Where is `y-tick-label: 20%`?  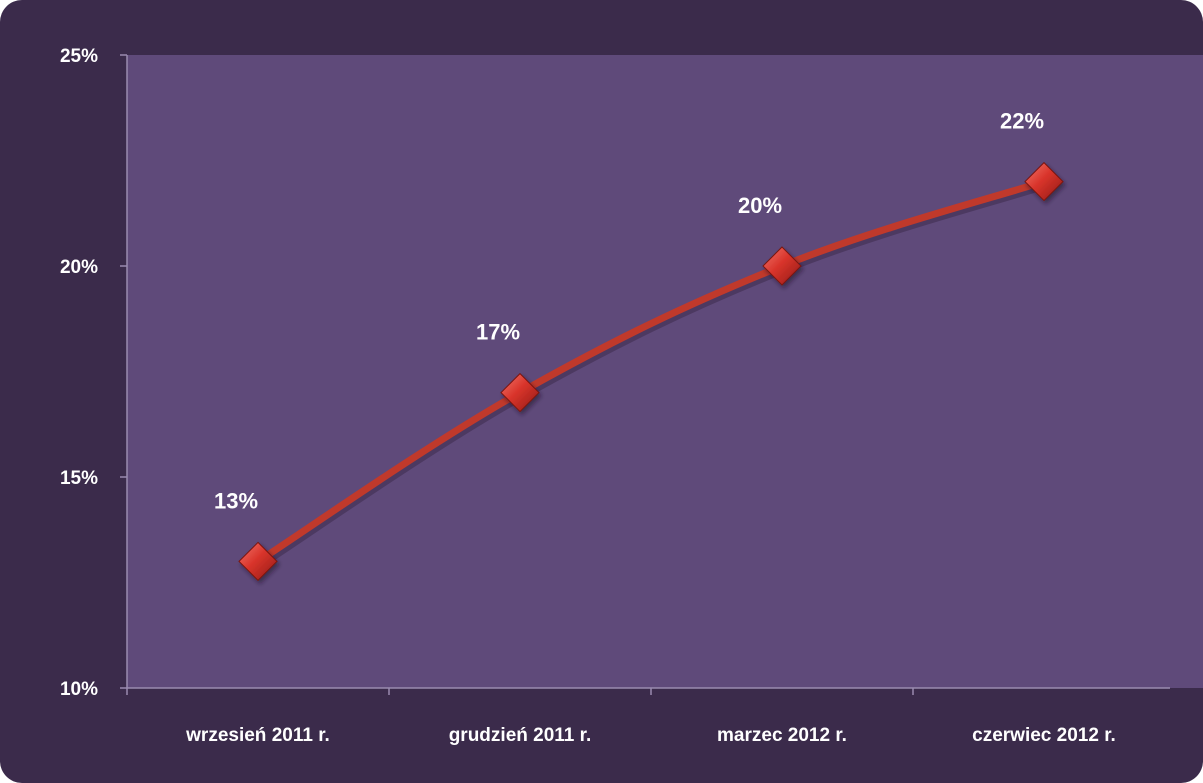 y-tick-label: 20% is located at coordinates (79, 267).